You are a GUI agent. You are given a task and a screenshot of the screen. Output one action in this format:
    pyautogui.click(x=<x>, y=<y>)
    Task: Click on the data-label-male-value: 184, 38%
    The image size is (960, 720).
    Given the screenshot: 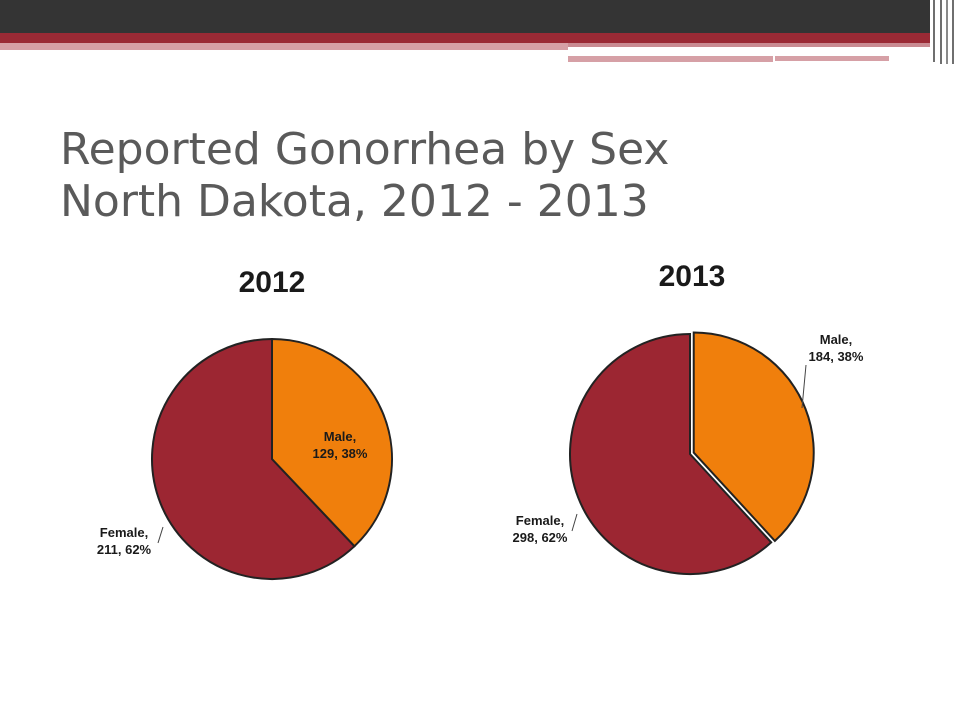 What is the action you would take?
    pyautogui.click(x=836, y=356)
    